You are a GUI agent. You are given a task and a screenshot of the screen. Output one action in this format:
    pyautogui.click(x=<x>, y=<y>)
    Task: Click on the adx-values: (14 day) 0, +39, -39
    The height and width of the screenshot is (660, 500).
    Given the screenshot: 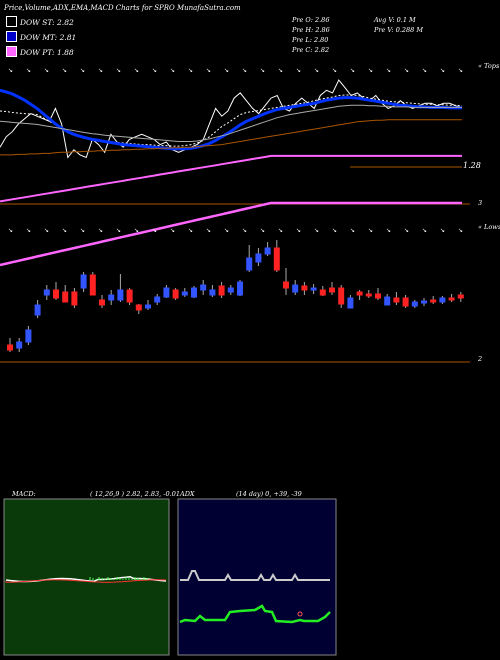 What is the action you would take?
    pyautogui.click(x=269, y=494)
    